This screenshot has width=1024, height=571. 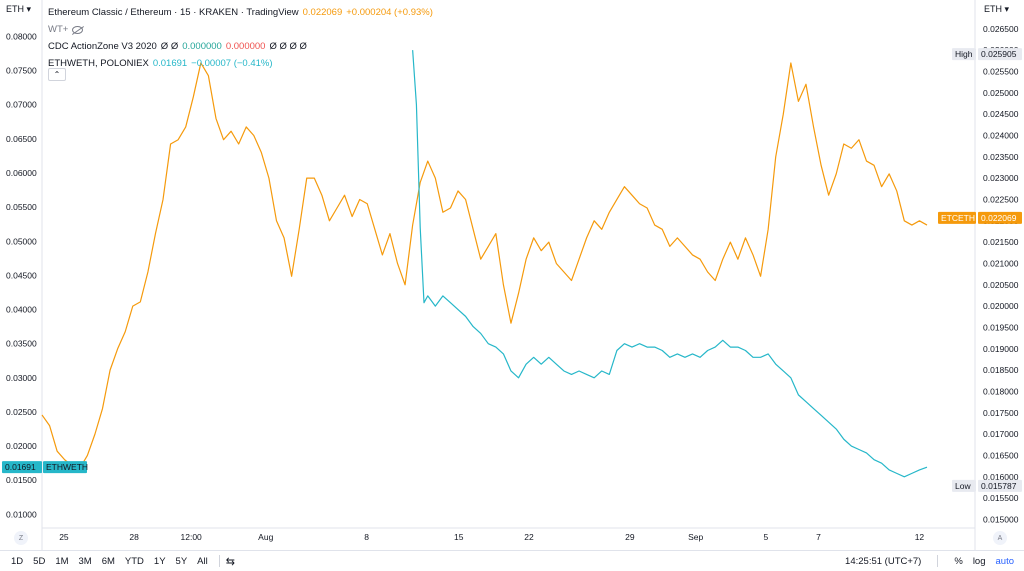 What do you see at coordinates (997, 9) in the screenshot?
I see `right-axis-unit: ETH ▾` at bounding box center [997, 9].